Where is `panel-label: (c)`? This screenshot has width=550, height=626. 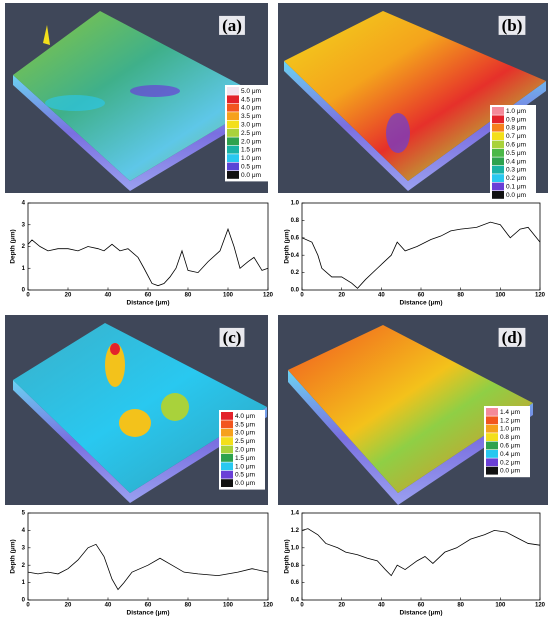
panel-label: (c) is located at coordinates (232, 337).